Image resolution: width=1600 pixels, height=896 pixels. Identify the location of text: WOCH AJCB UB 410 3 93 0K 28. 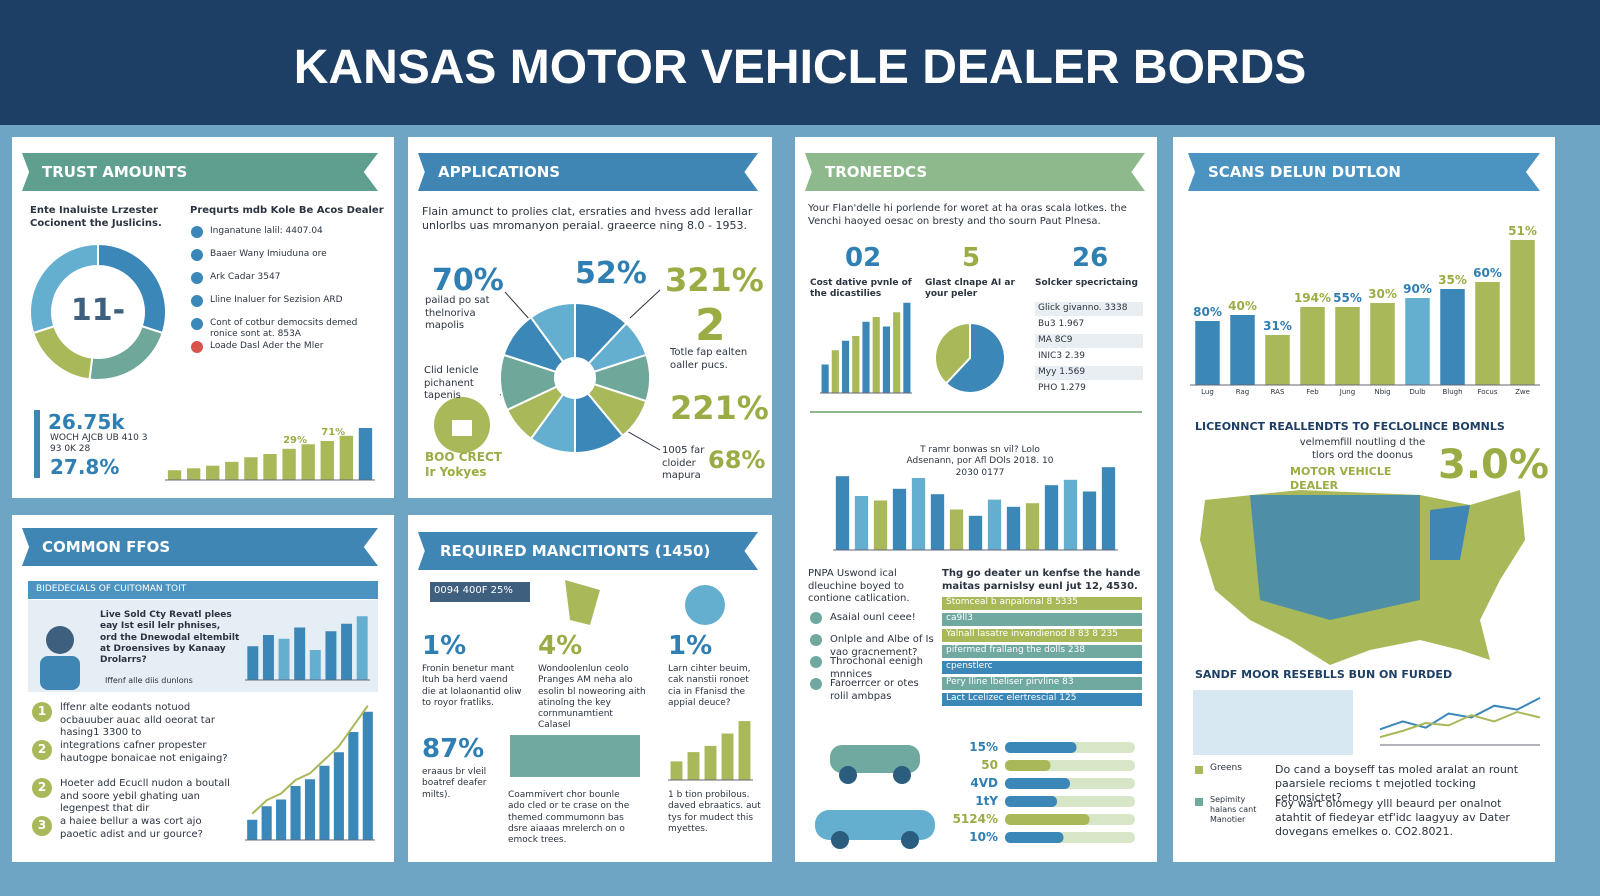
(99, 444).